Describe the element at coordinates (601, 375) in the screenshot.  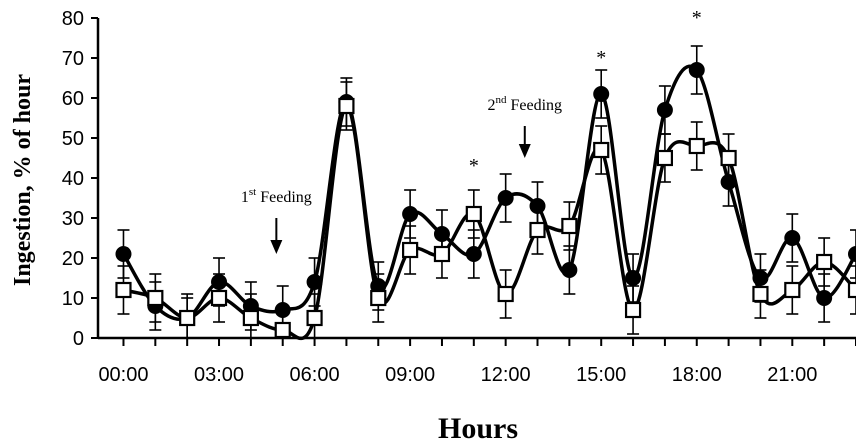
I see `x-tick-label: 15:00` at that location.